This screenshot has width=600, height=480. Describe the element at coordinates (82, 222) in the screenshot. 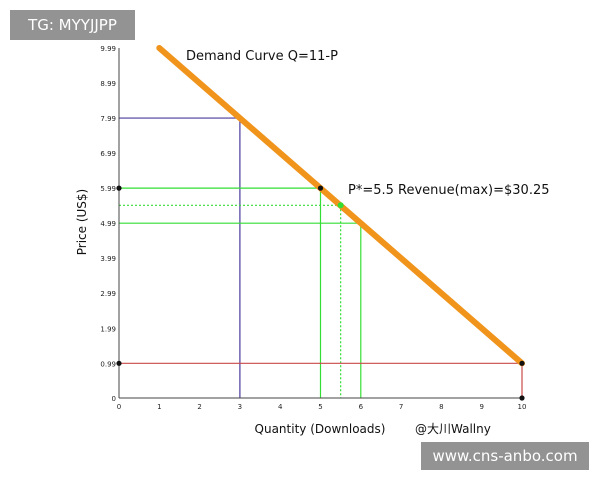

I see `y-axis-label: Price (US$)` at that location.